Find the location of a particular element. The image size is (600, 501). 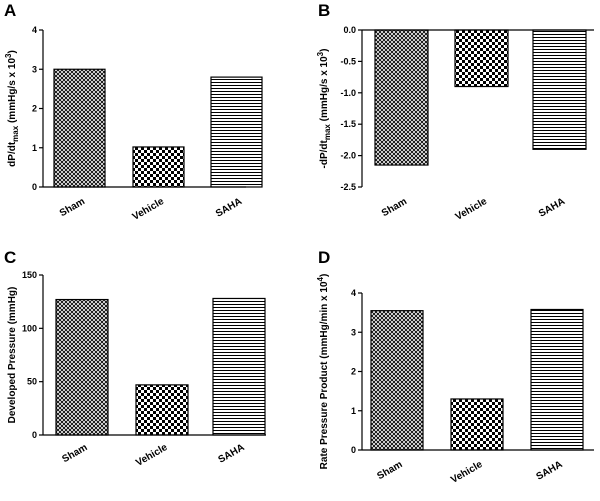

y-tick-label: -2.5 is located at coordinates (348, 187).